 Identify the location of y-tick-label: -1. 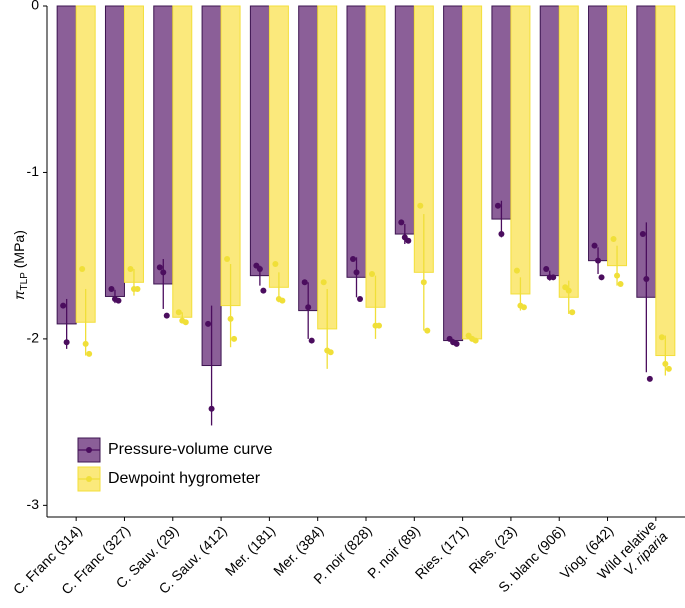
(33, 171).